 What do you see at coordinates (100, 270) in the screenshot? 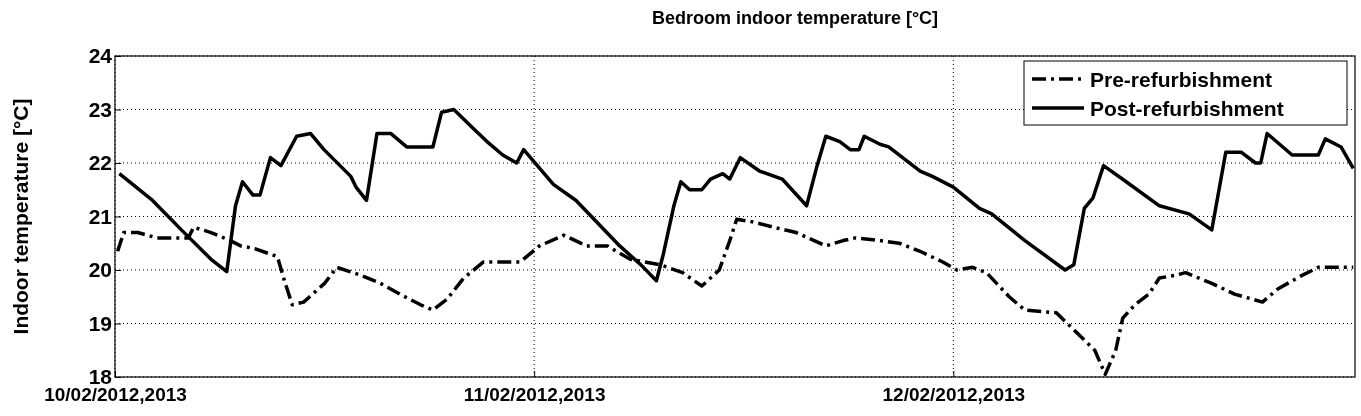
I see `y-tick-label: 20` at bounding box center [100, 270].